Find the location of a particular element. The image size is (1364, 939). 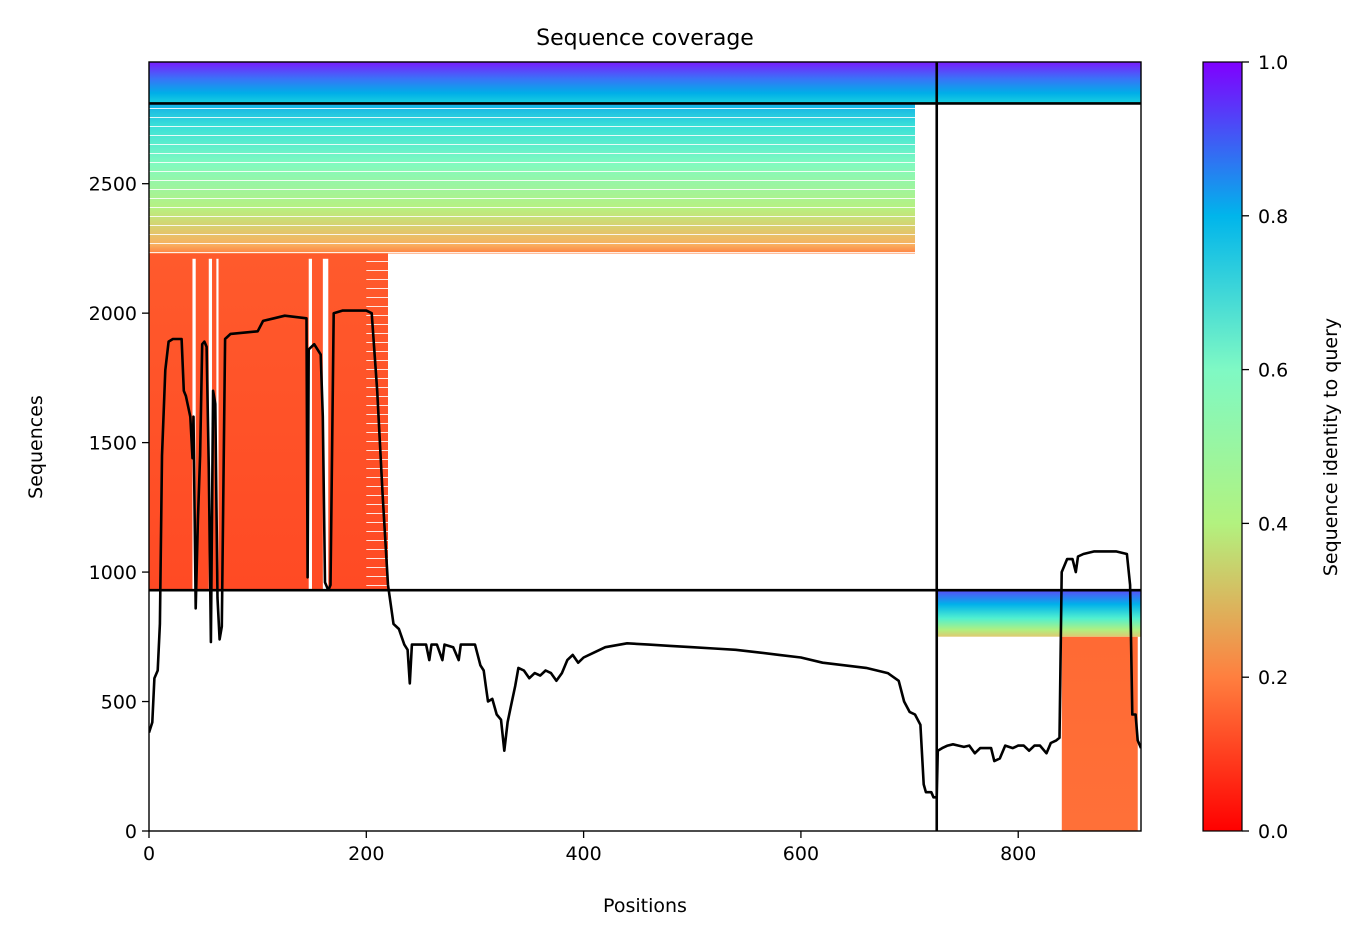

colorbar-tick-label: 0.6 is located at coordinates (1273, 371).